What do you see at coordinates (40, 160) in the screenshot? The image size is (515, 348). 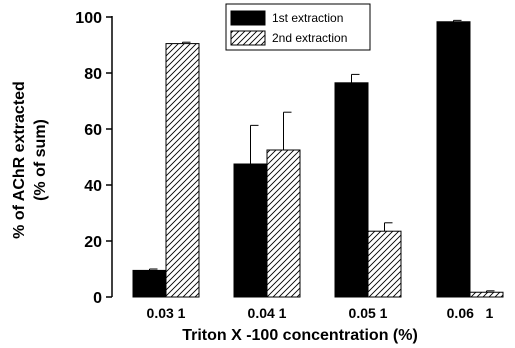 I see `y-axis-title-line2: (% of sum)` at bounding box center [40, 160].